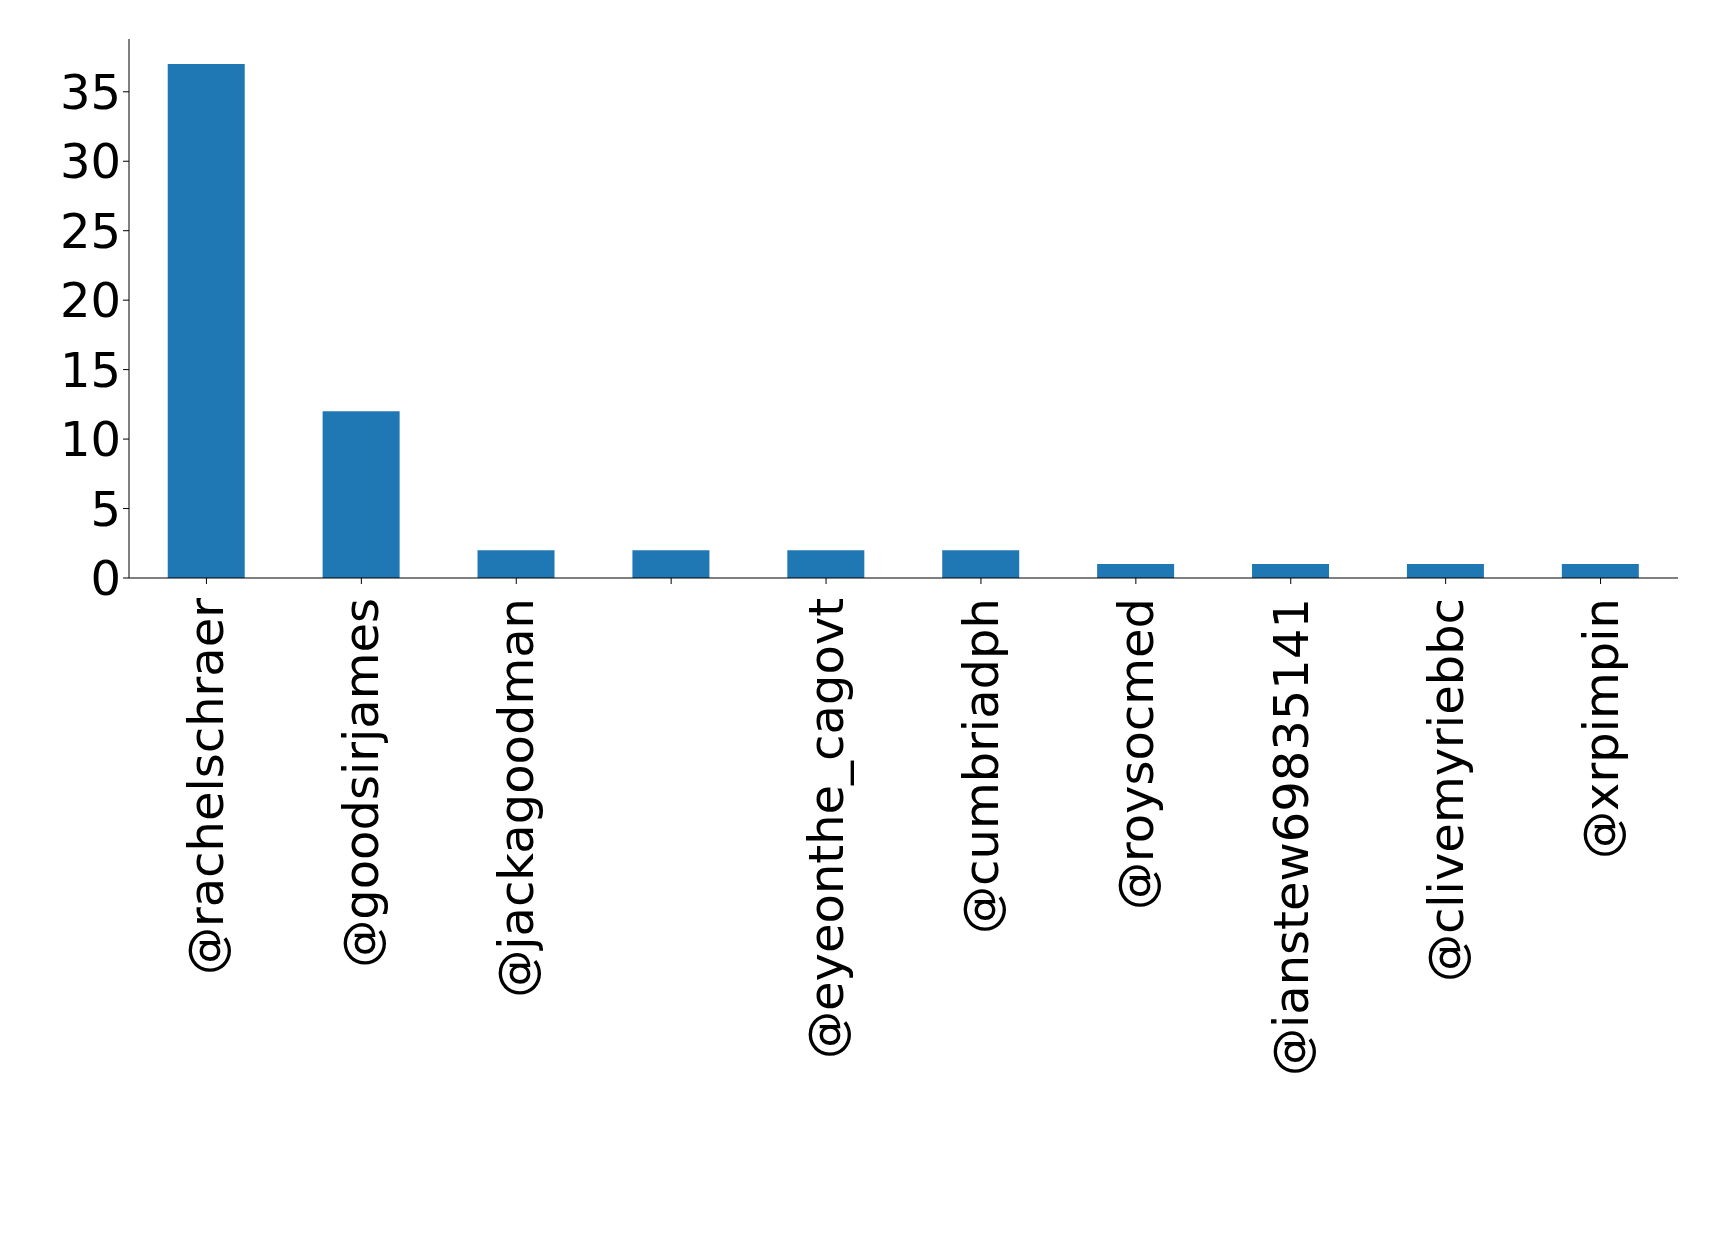  What do you see at coordinates (361, 783) in the screenshot?
I see `x-tick-label: @goodsirjames` at bounding box center [361, 783].